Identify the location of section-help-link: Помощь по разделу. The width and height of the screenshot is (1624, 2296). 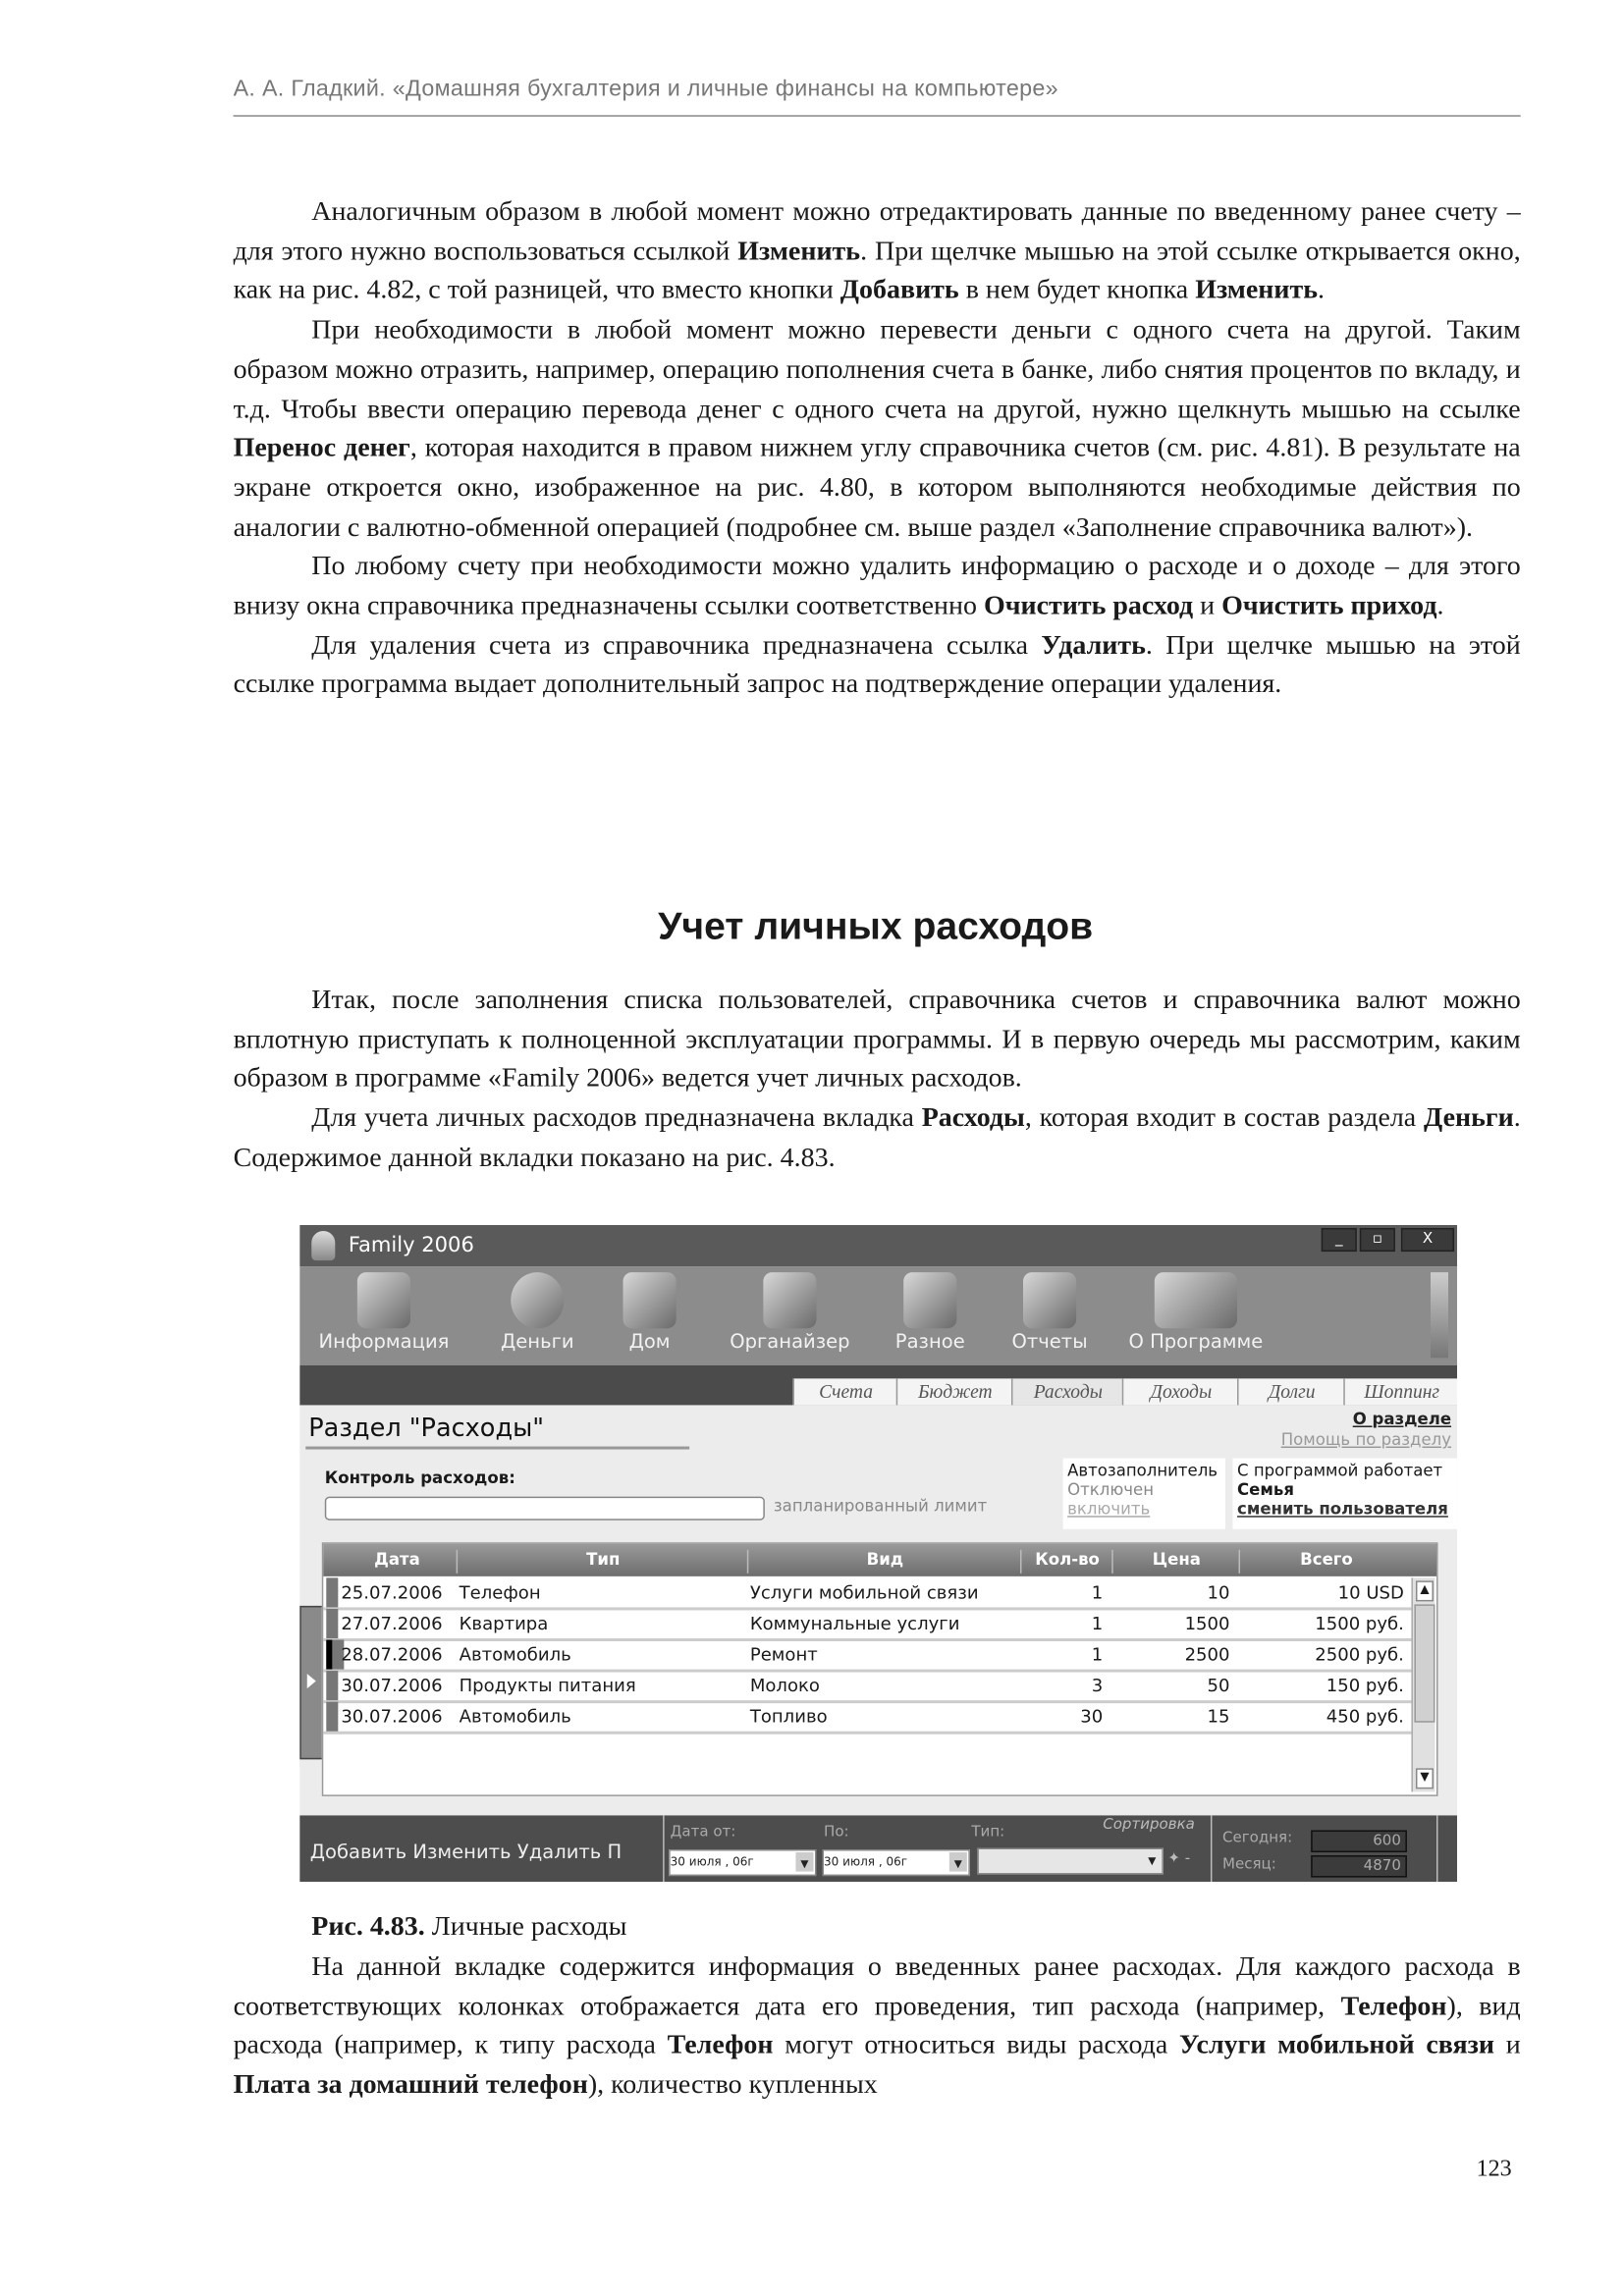
(1366, 1439).